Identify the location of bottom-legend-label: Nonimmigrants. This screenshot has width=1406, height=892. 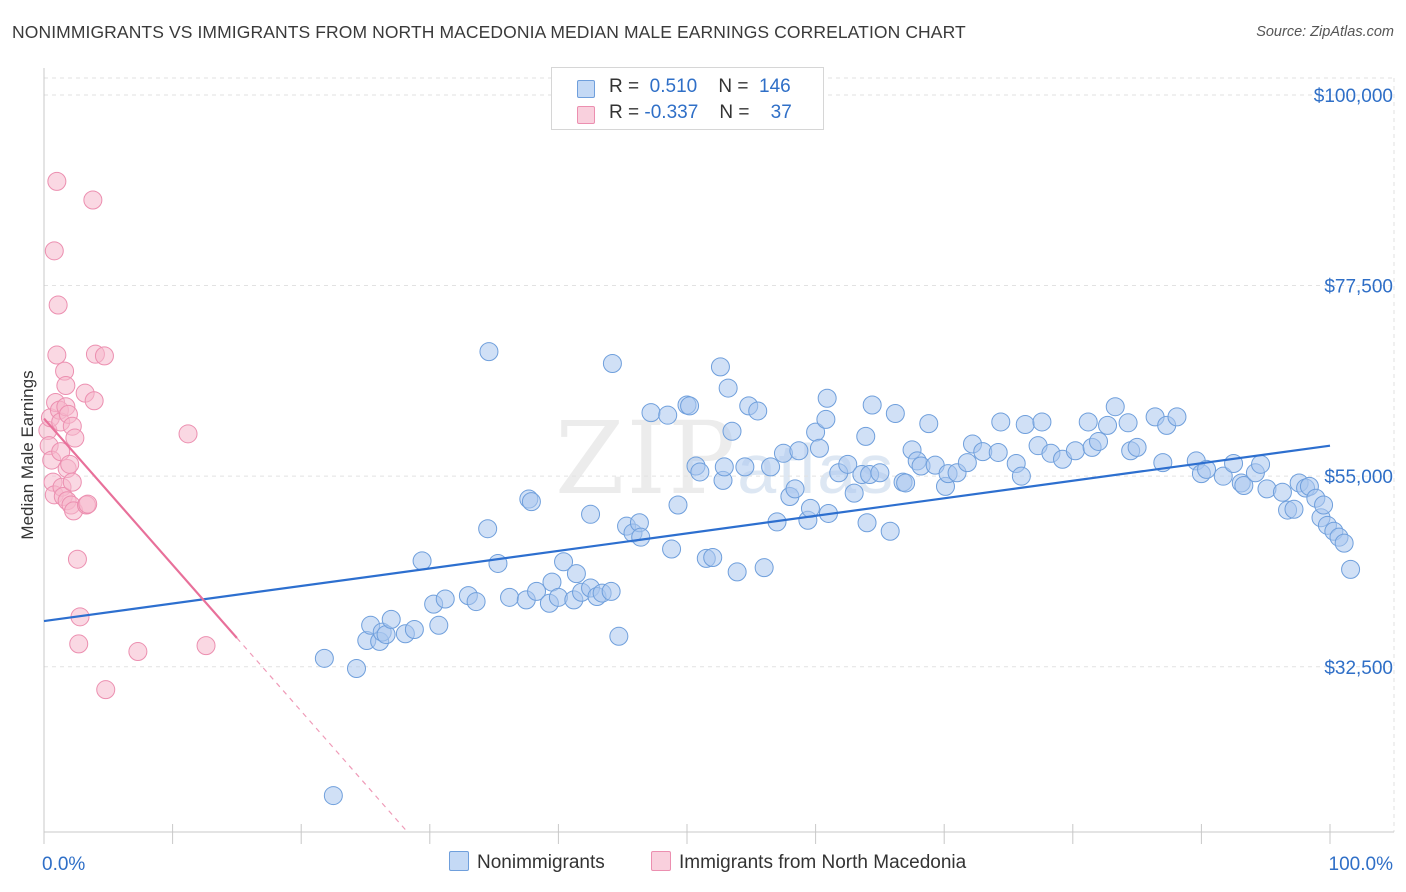
(541, 862).